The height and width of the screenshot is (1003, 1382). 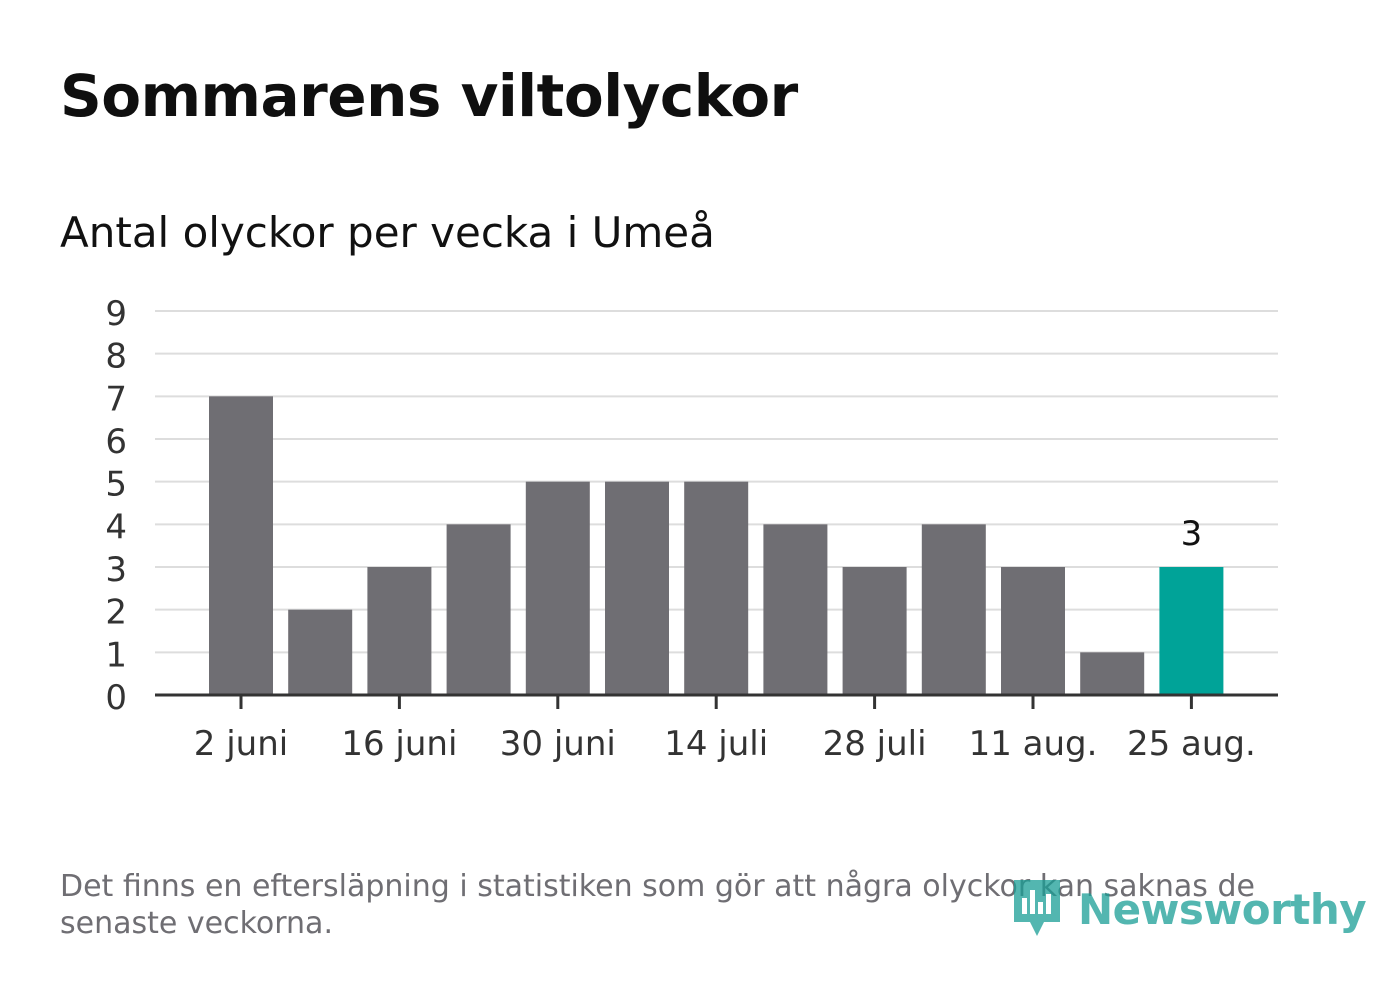 What do you see at coordinates (116, 655) in the screenshot?
I see `y-tick-label: 1` at bounding box center [116, 655].